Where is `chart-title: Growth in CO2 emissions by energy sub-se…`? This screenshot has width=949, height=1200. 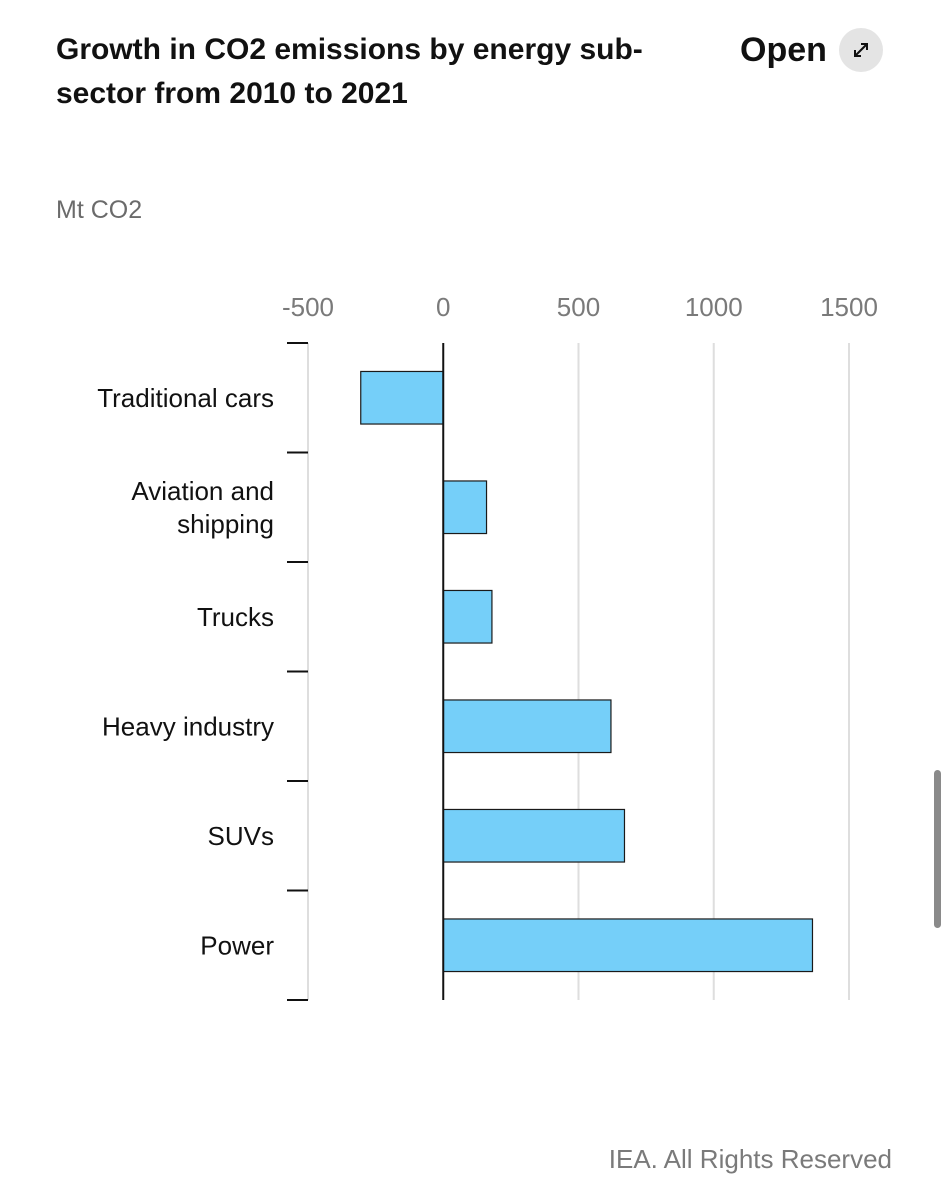
chart-title: Growth in CO2 emissions by energy sub-se… is located at coordinates (349, 71).